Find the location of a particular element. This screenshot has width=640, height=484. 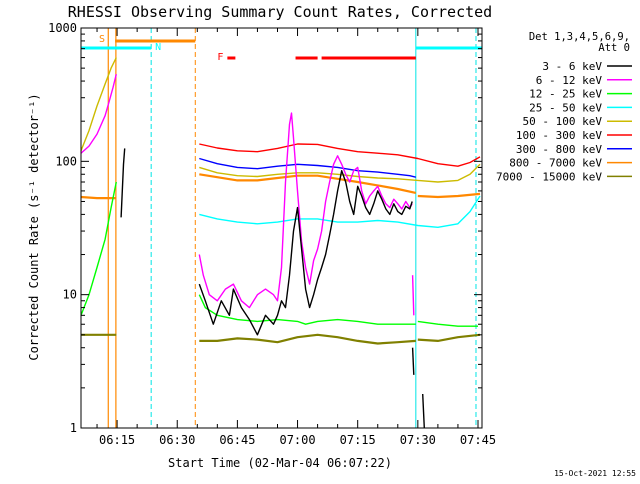

legend-label: 50 - 100 keV is located at coordinates (563, 121).